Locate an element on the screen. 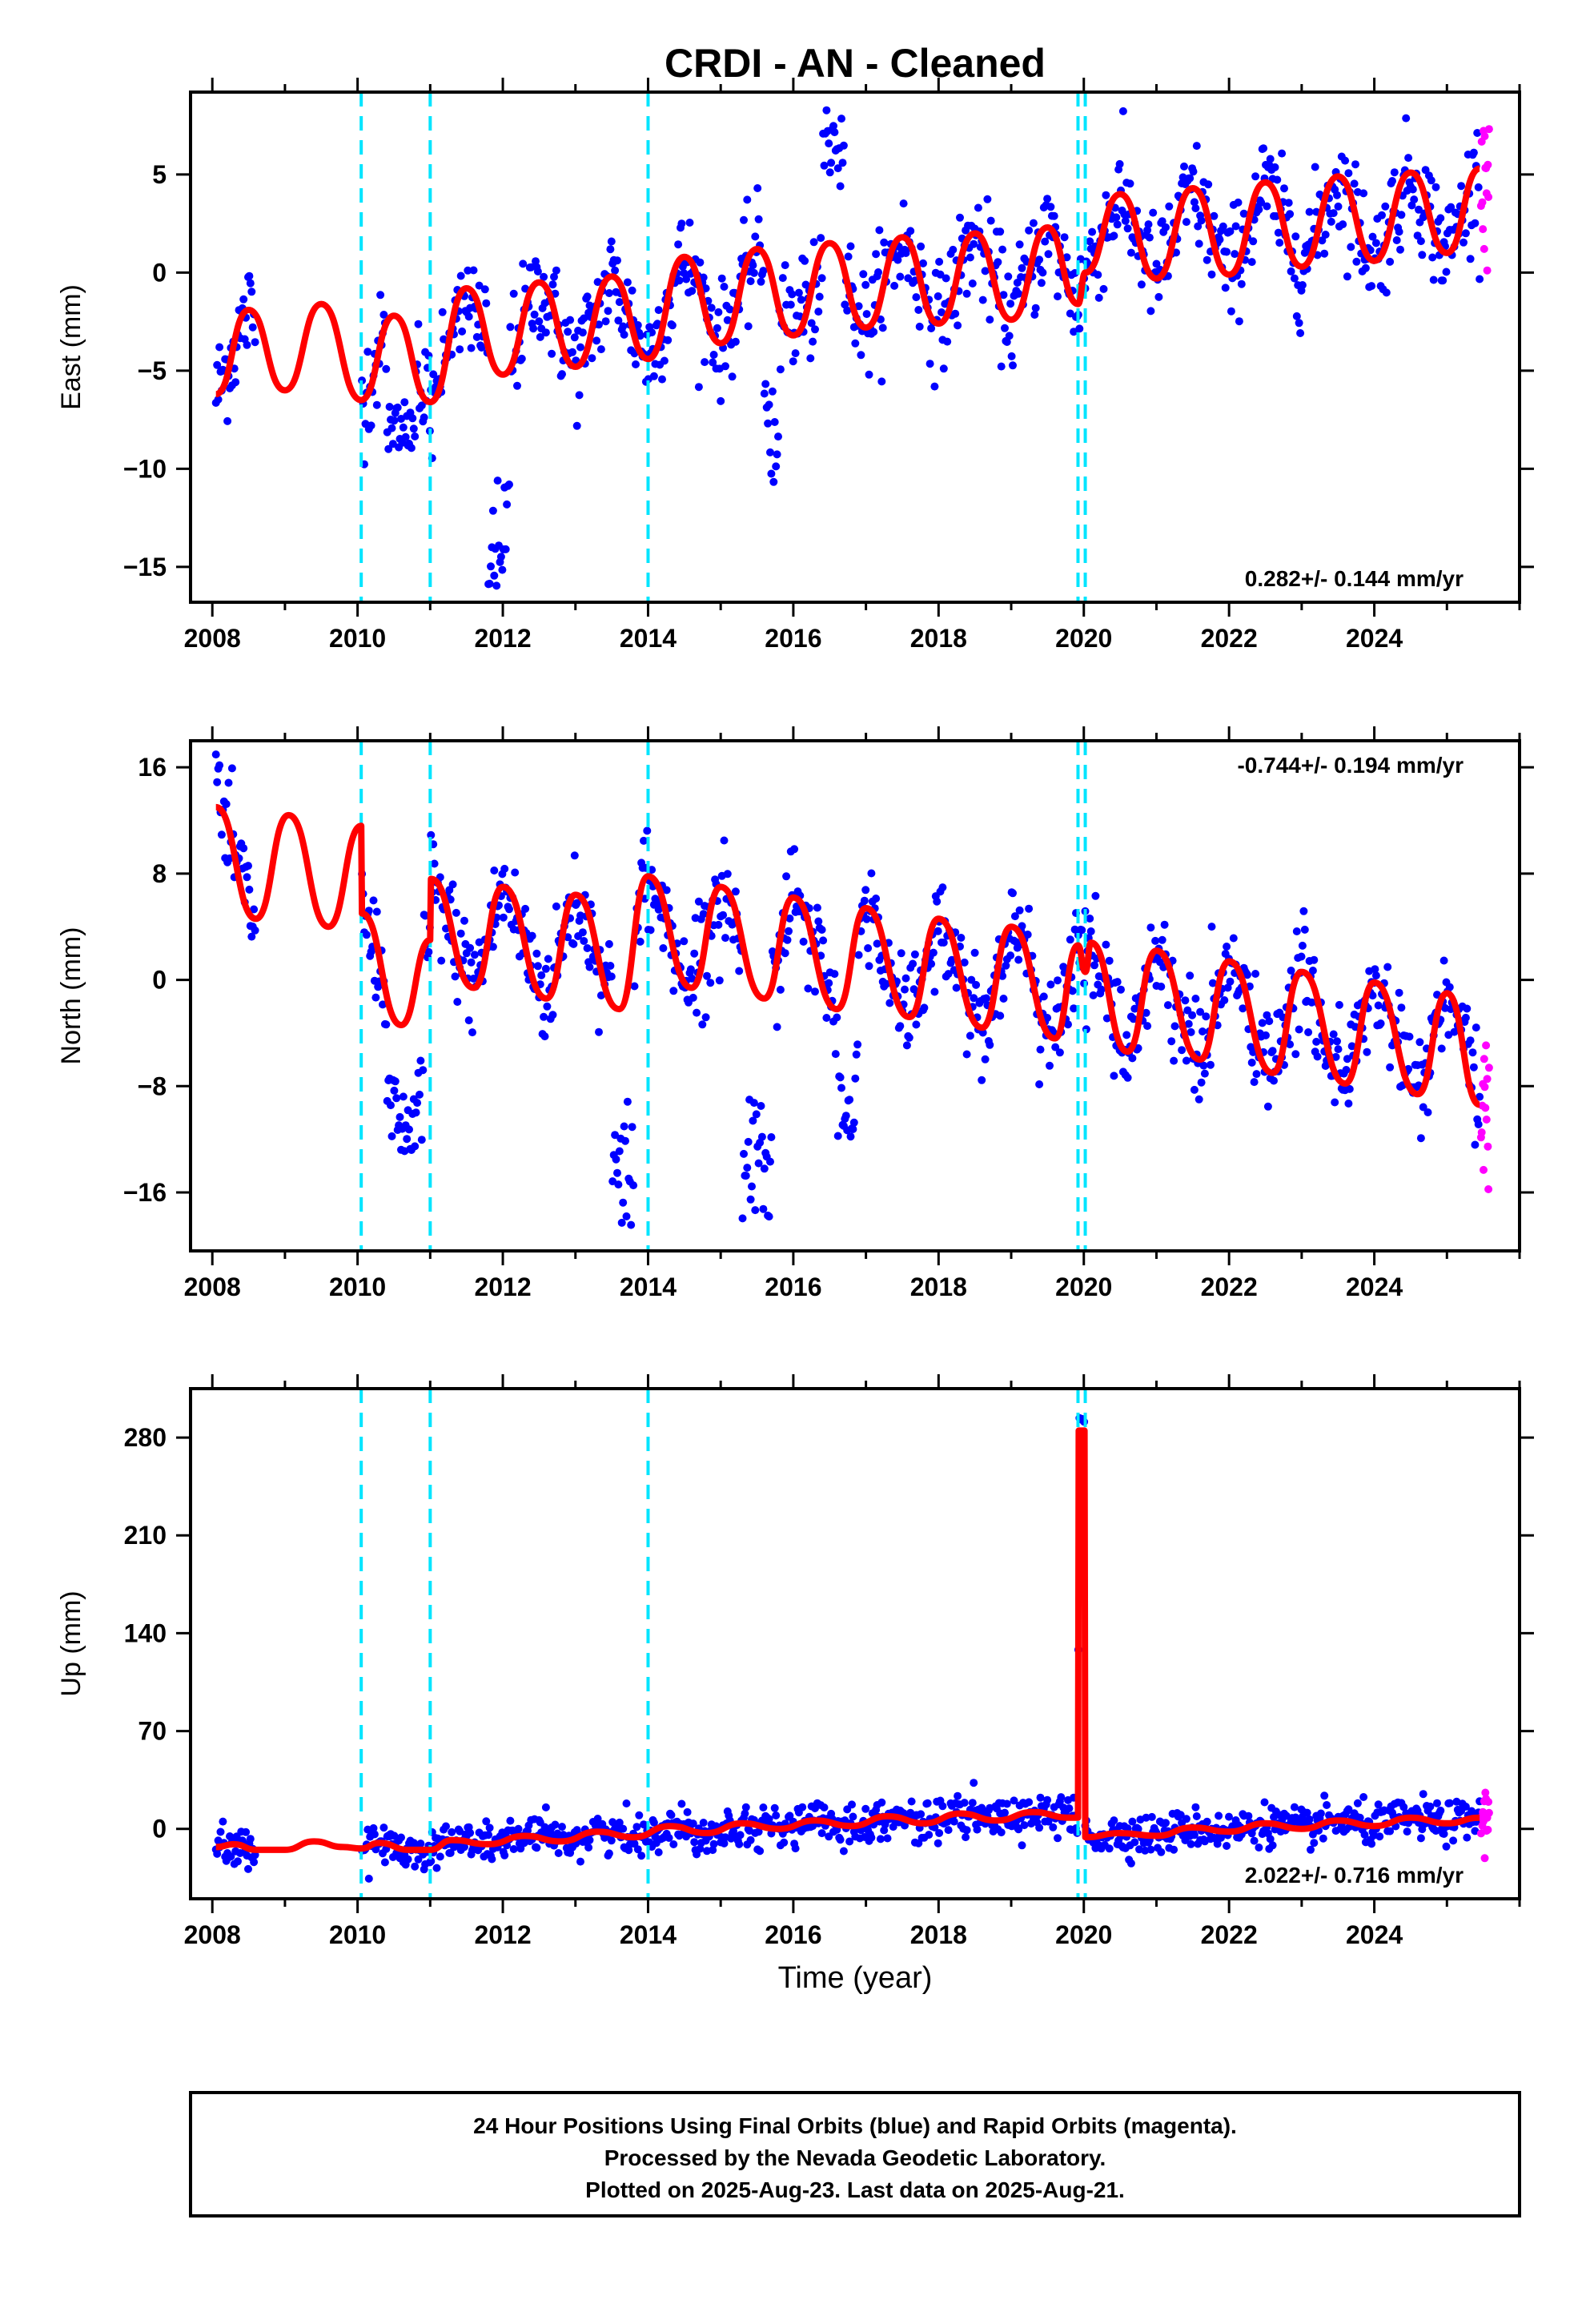 The image size is (1582, 2324). x-tick-label: 2014 is located at coordinates (648, 638).